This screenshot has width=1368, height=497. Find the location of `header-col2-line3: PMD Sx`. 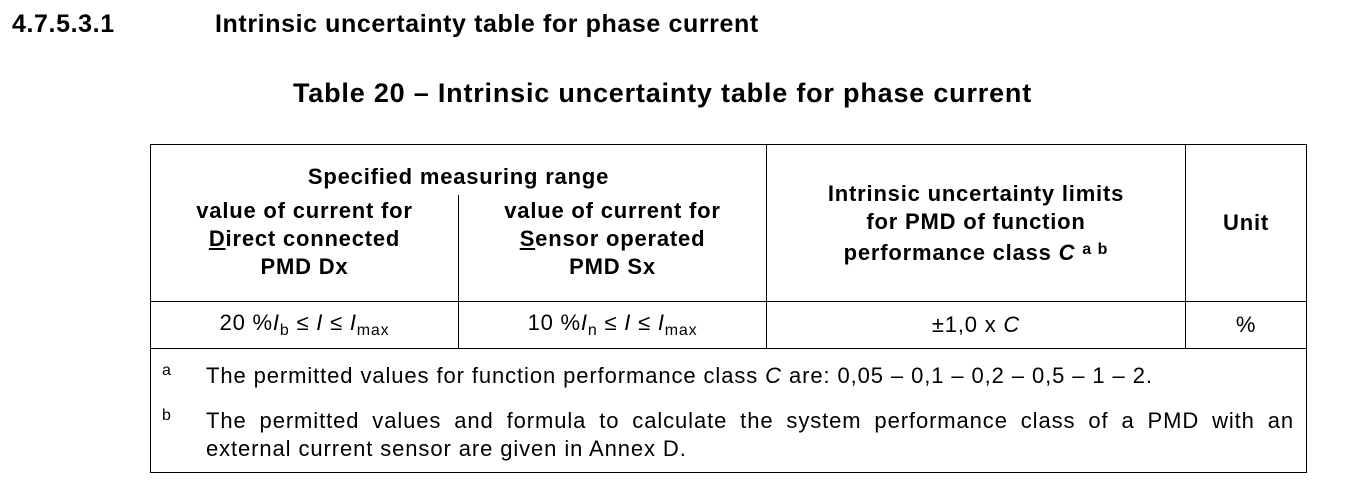

header-col2-line3: PMD Sx is located at coordinates (612, 266).